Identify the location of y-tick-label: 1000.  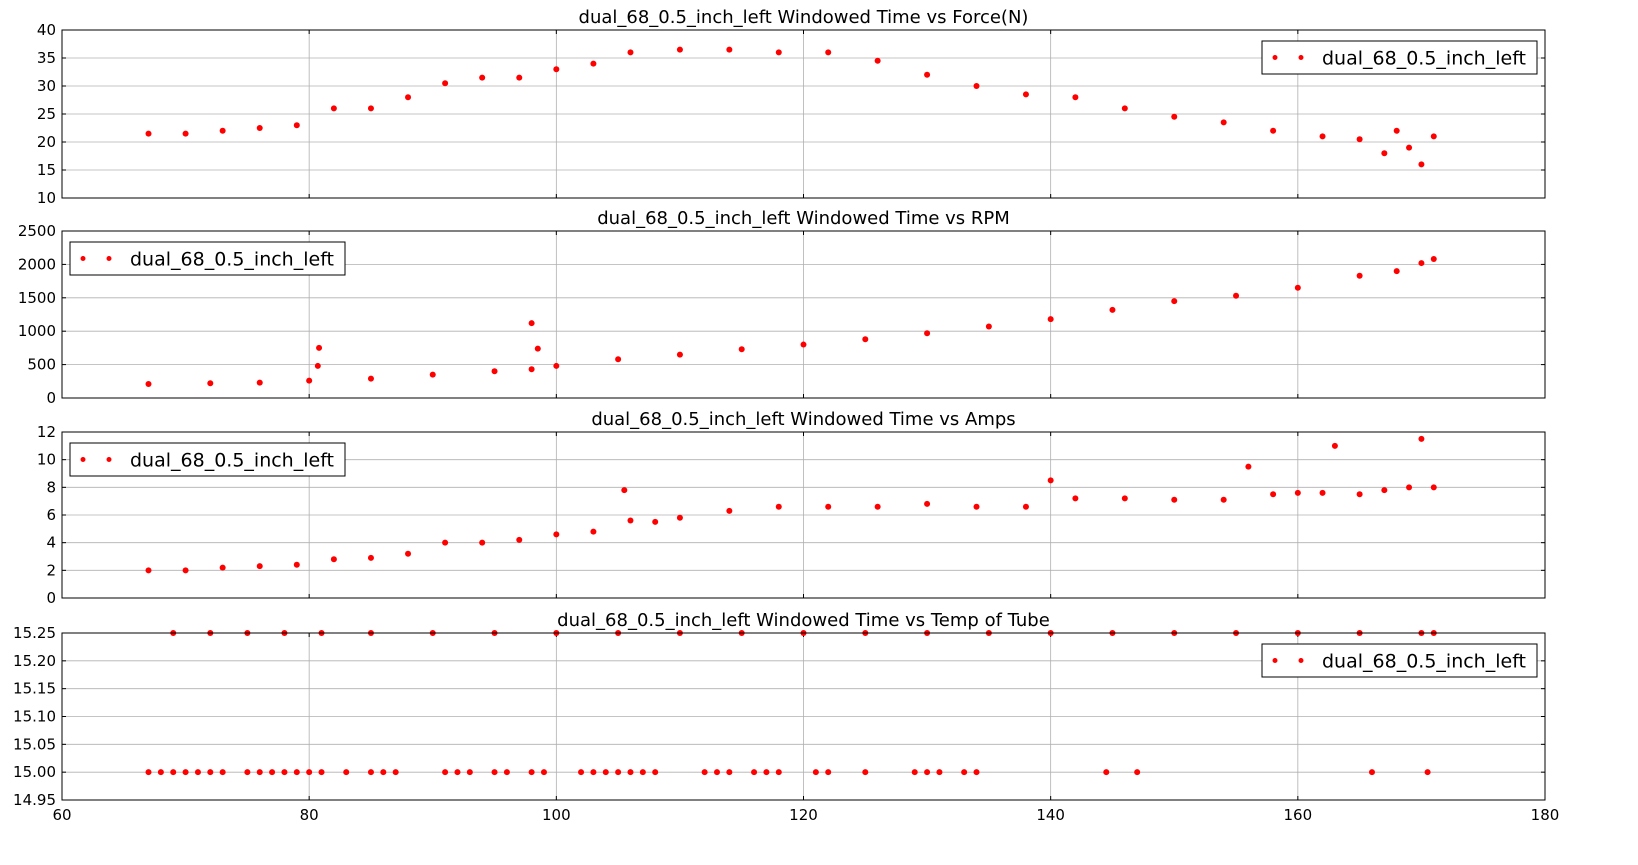
(37, 331).